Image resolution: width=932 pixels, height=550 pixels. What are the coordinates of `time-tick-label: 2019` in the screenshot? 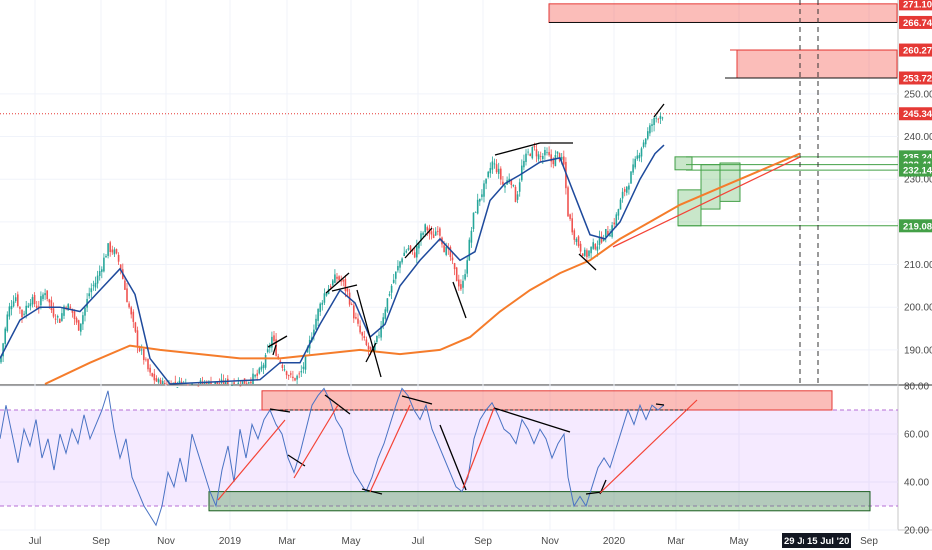 It's located at (230, 541).